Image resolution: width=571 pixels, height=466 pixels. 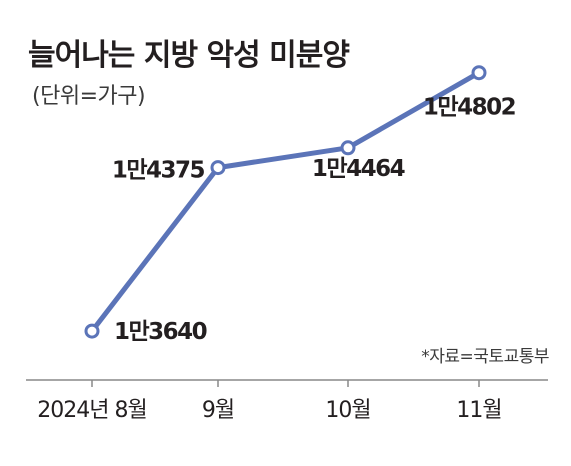 I want to click on x-tick-label-1: 9월, so click(x=218, y=410).